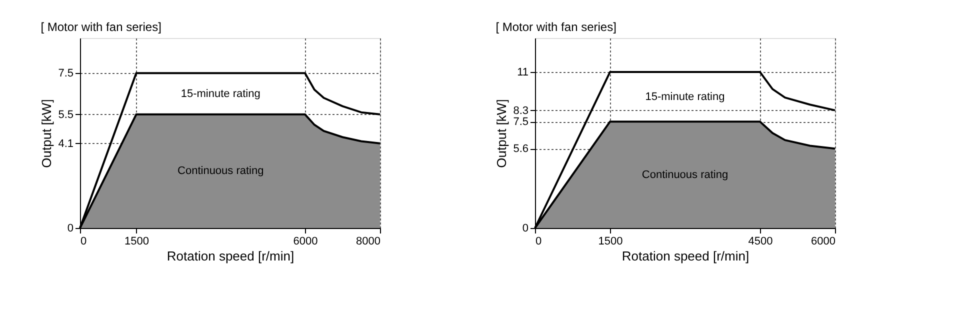 Image resolution: width=961 pixels, height=335 pixels. Describe the element at coordinates (66, 144) in the screenshot. I see `y-tick-label: 4.1` at that location.